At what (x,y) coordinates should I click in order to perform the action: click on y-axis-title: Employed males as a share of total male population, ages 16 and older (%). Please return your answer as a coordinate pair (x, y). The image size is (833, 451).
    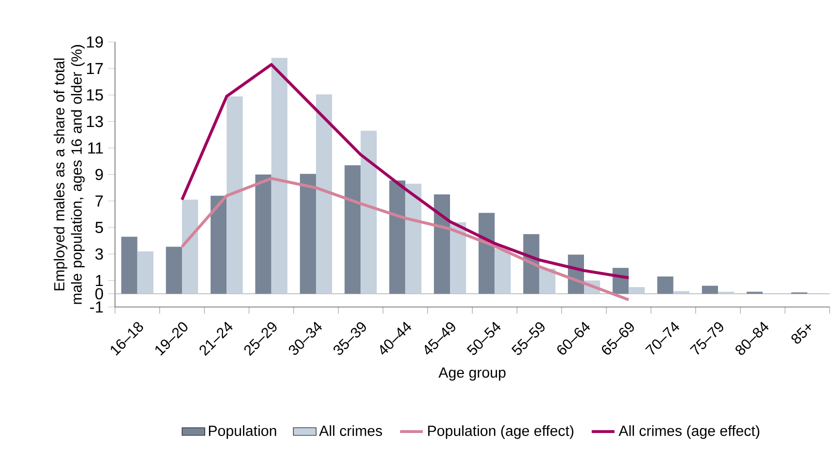
    Looking at the image, I should click on (69, 174).